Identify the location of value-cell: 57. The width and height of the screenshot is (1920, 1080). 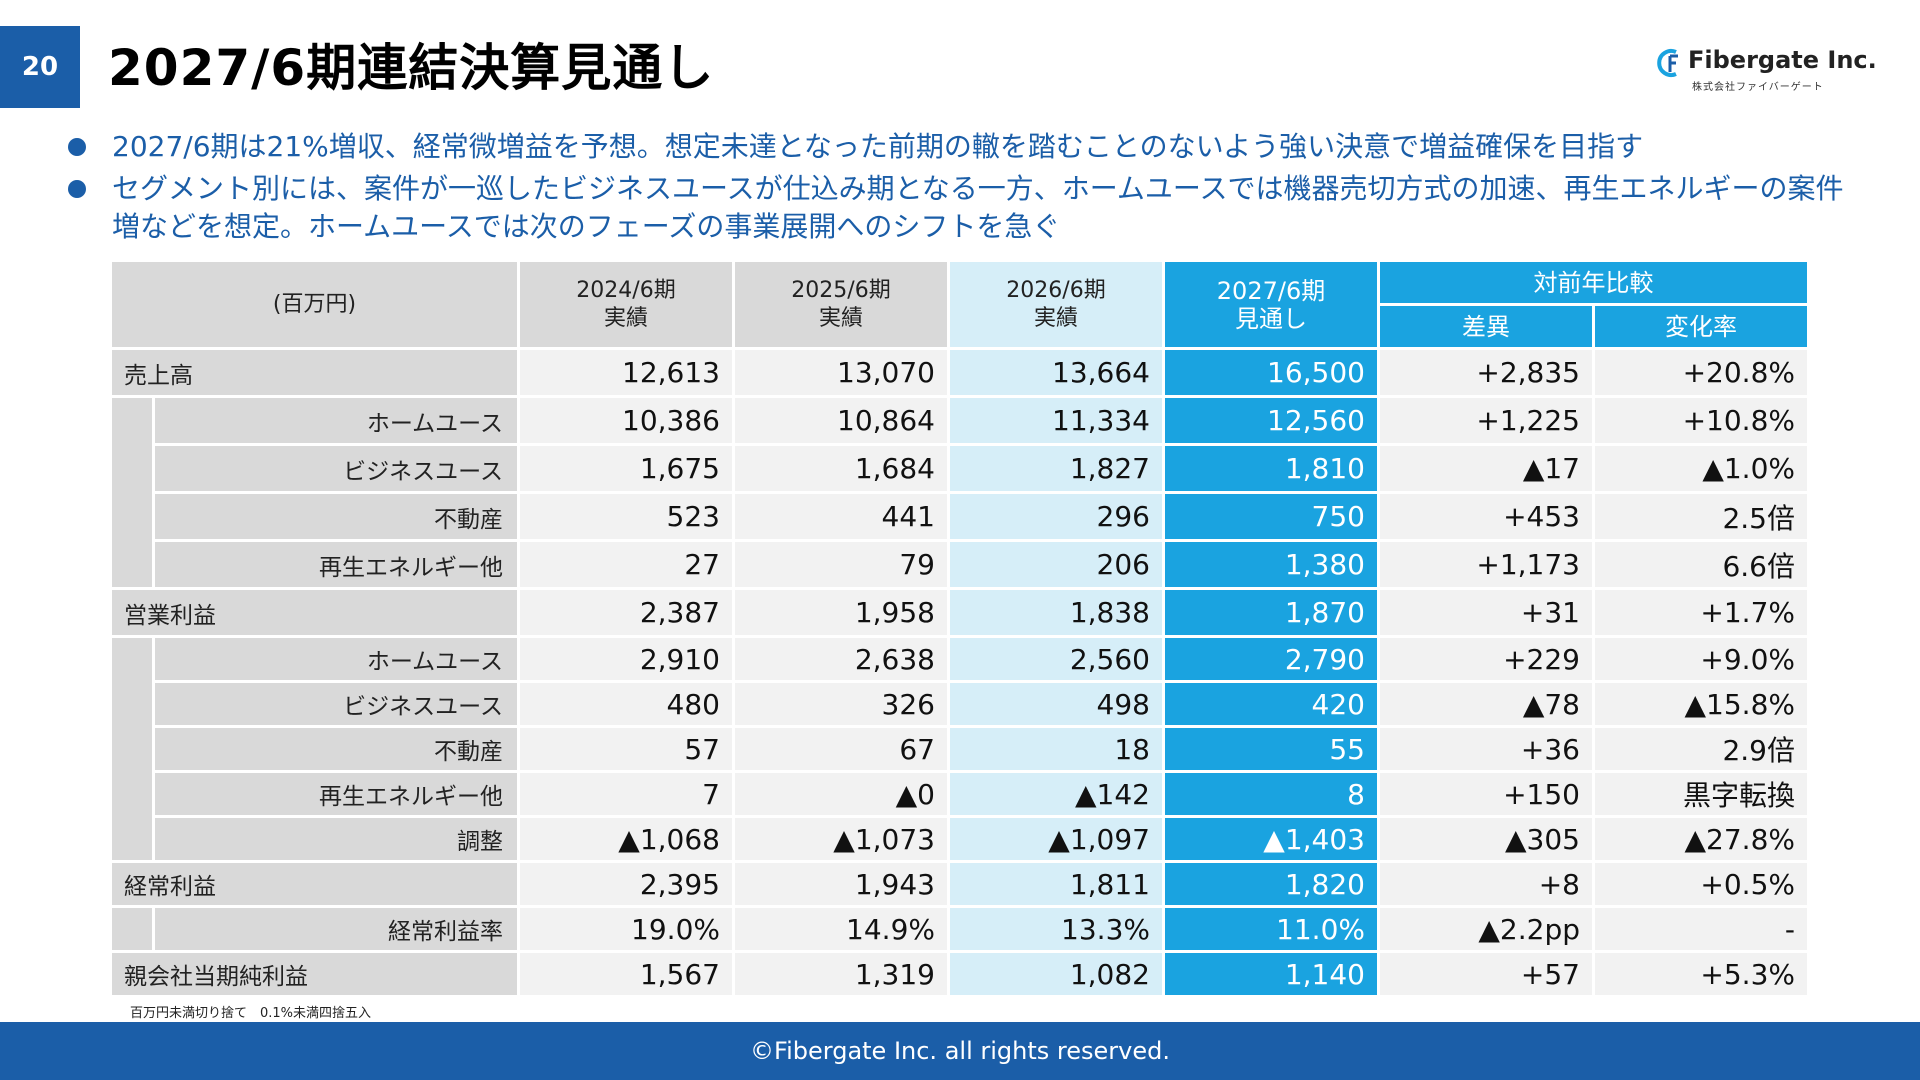
(626, 749).